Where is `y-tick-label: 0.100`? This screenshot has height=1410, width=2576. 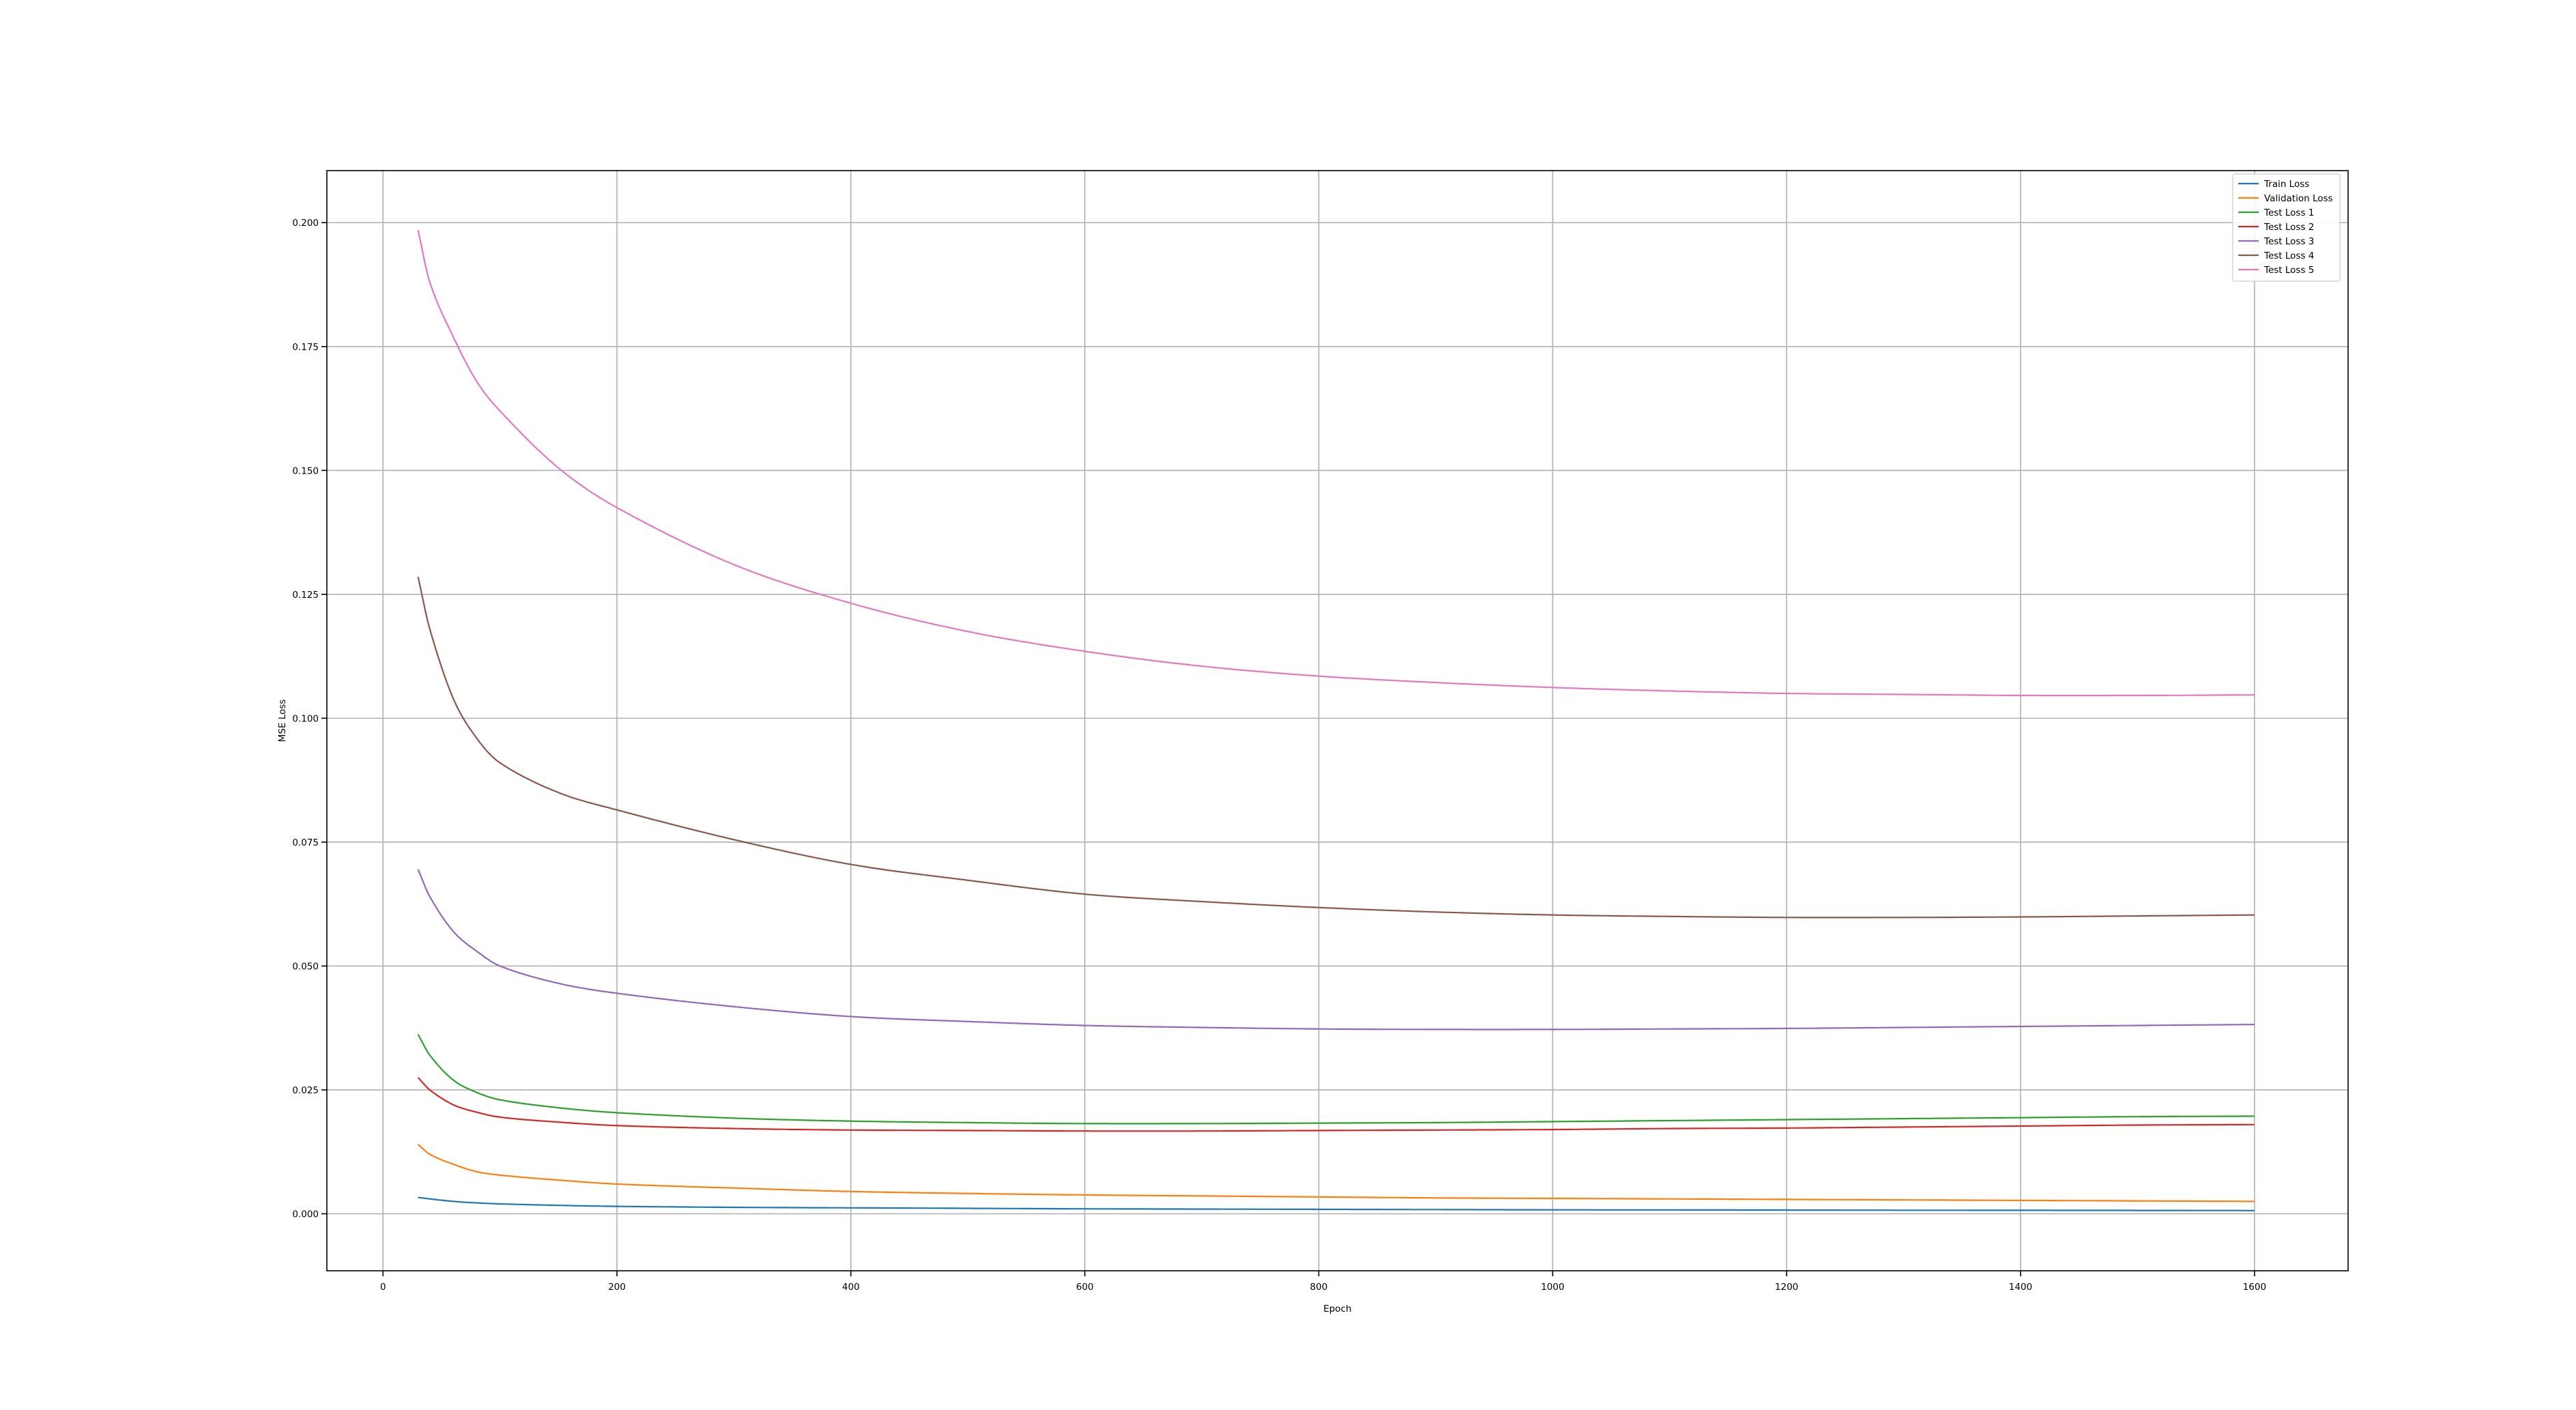 y-tick-label: 0.100 is located at coordinates (305, 718).